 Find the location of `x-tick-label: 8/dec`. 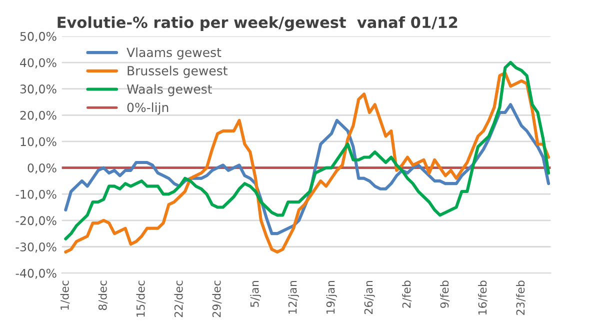

x-tick-label: 8/dec is located at coordinates (103, 295).